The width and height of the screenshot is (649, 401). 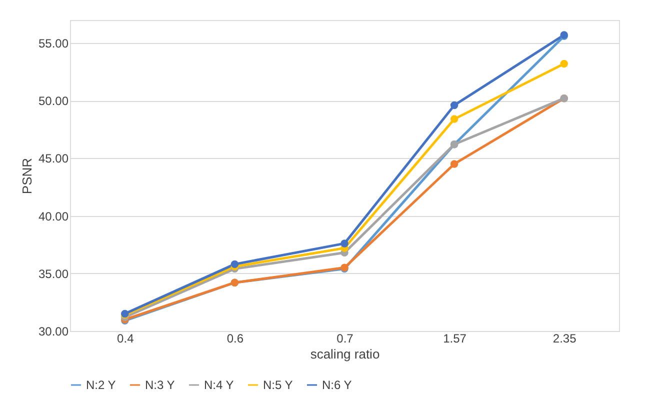 I want to click on x-tick-label: 0.6, so click(x=235, y=339).